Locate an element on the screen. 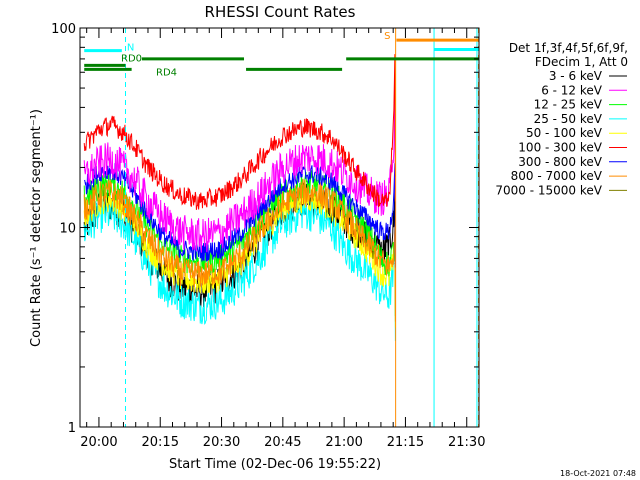 This screenshot has width=640, height=480. annotation-label-rd0: RD0 is located at coordinates (131, 58).